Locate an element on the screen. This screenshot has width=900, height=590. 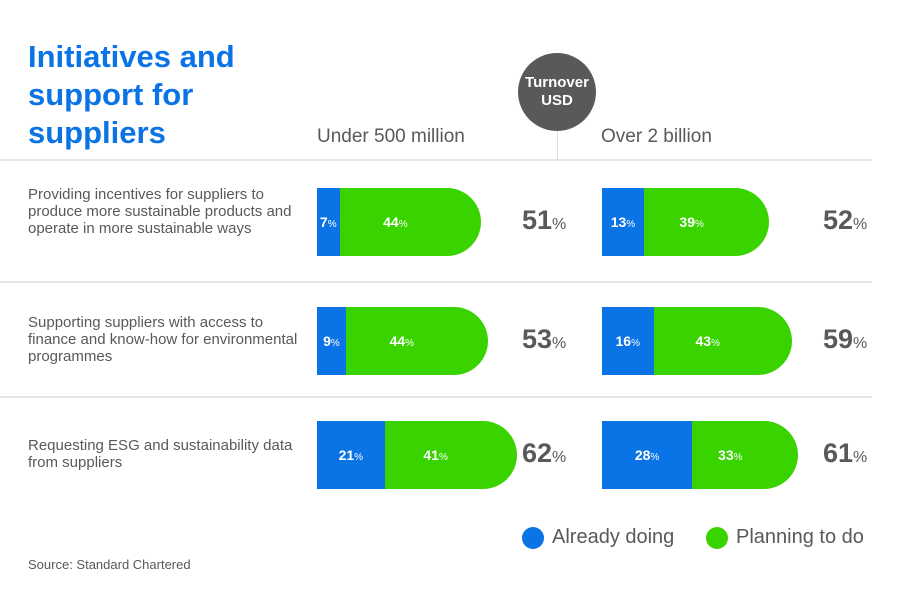
bar-segment-planning: 41% is located at coordinates (450, 455).